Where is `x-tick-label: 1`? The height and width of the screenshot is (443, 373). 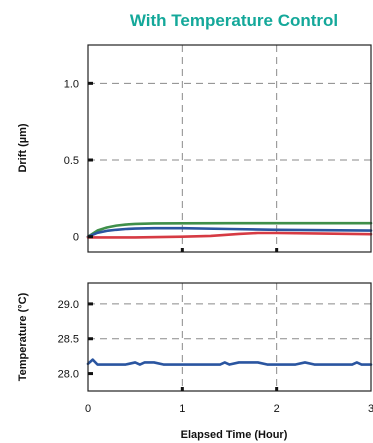
x-tick-label: 1 is located at coordinates (182, 409).